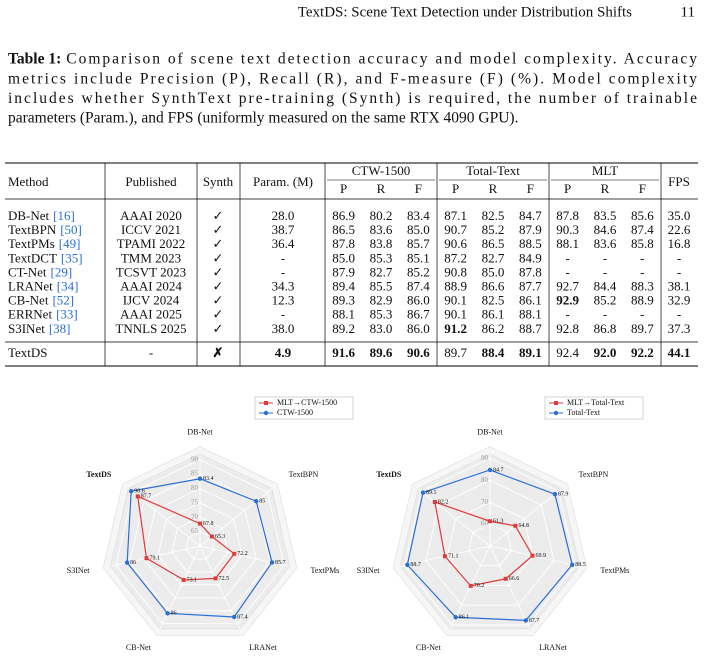 Image resolution: width=705 pixels, height=662 pixels. Describe the element at coordinates (151, 215) in the screenshot. I see `table-cell: AAAI 2020` at that location.